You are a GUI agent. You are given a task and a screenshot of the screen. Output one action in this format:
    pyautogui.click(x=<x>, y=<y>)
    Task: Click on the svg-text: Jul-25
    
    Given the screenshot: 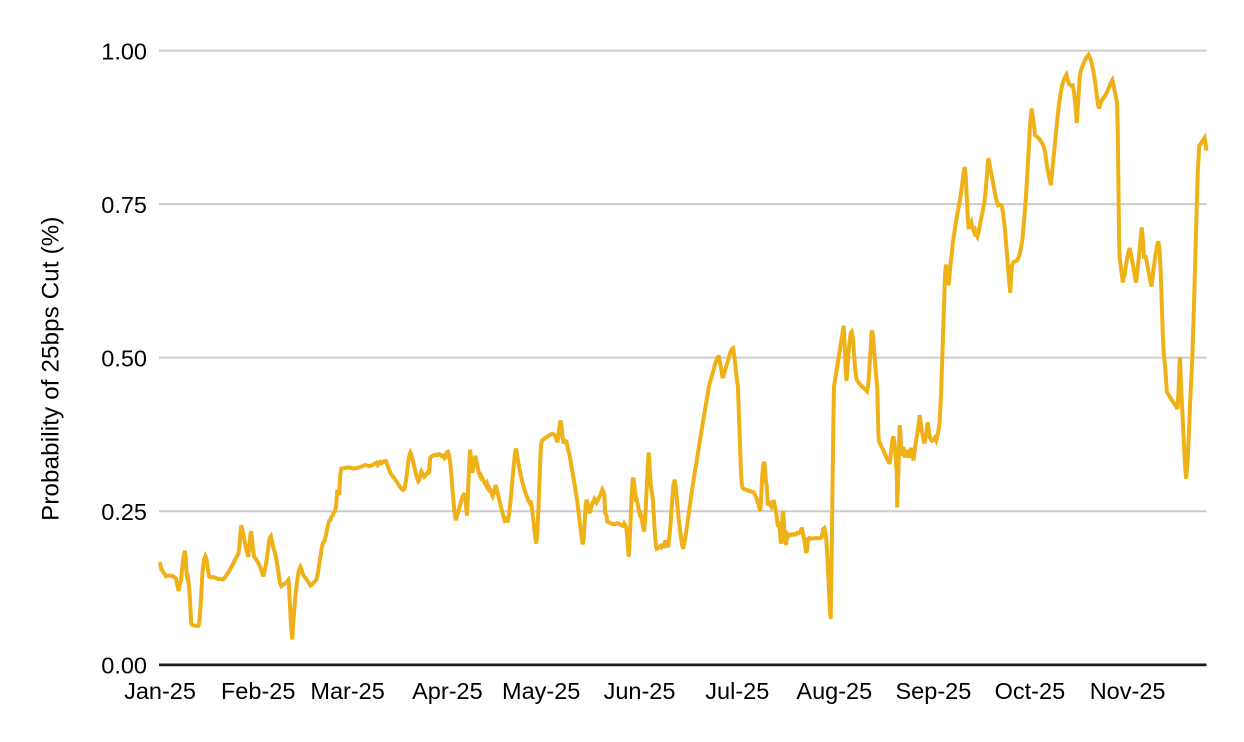 What is the action you would take?
    pyautogui.click(x=737, y=691)
    